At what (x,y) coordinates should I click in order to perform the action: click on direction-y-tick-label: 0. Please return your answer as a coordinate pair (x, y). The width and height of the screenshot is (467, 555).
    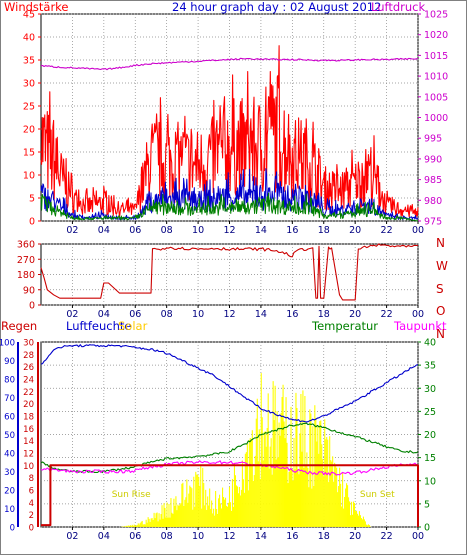
    Looking at the image, I should click on (32, 306).